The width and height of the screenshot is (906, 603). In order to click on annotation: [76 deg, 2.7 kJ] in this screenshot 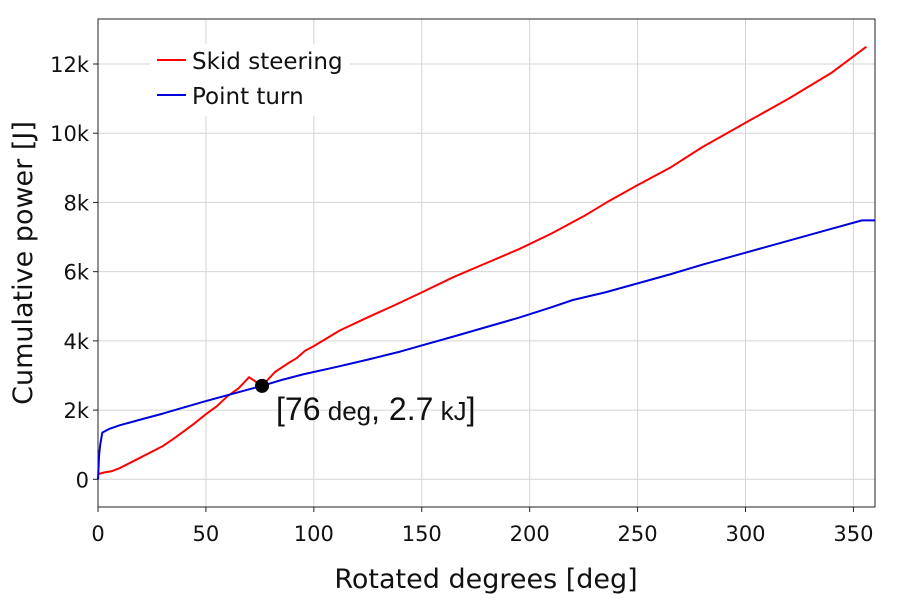, I will do `click(365, 402)`.